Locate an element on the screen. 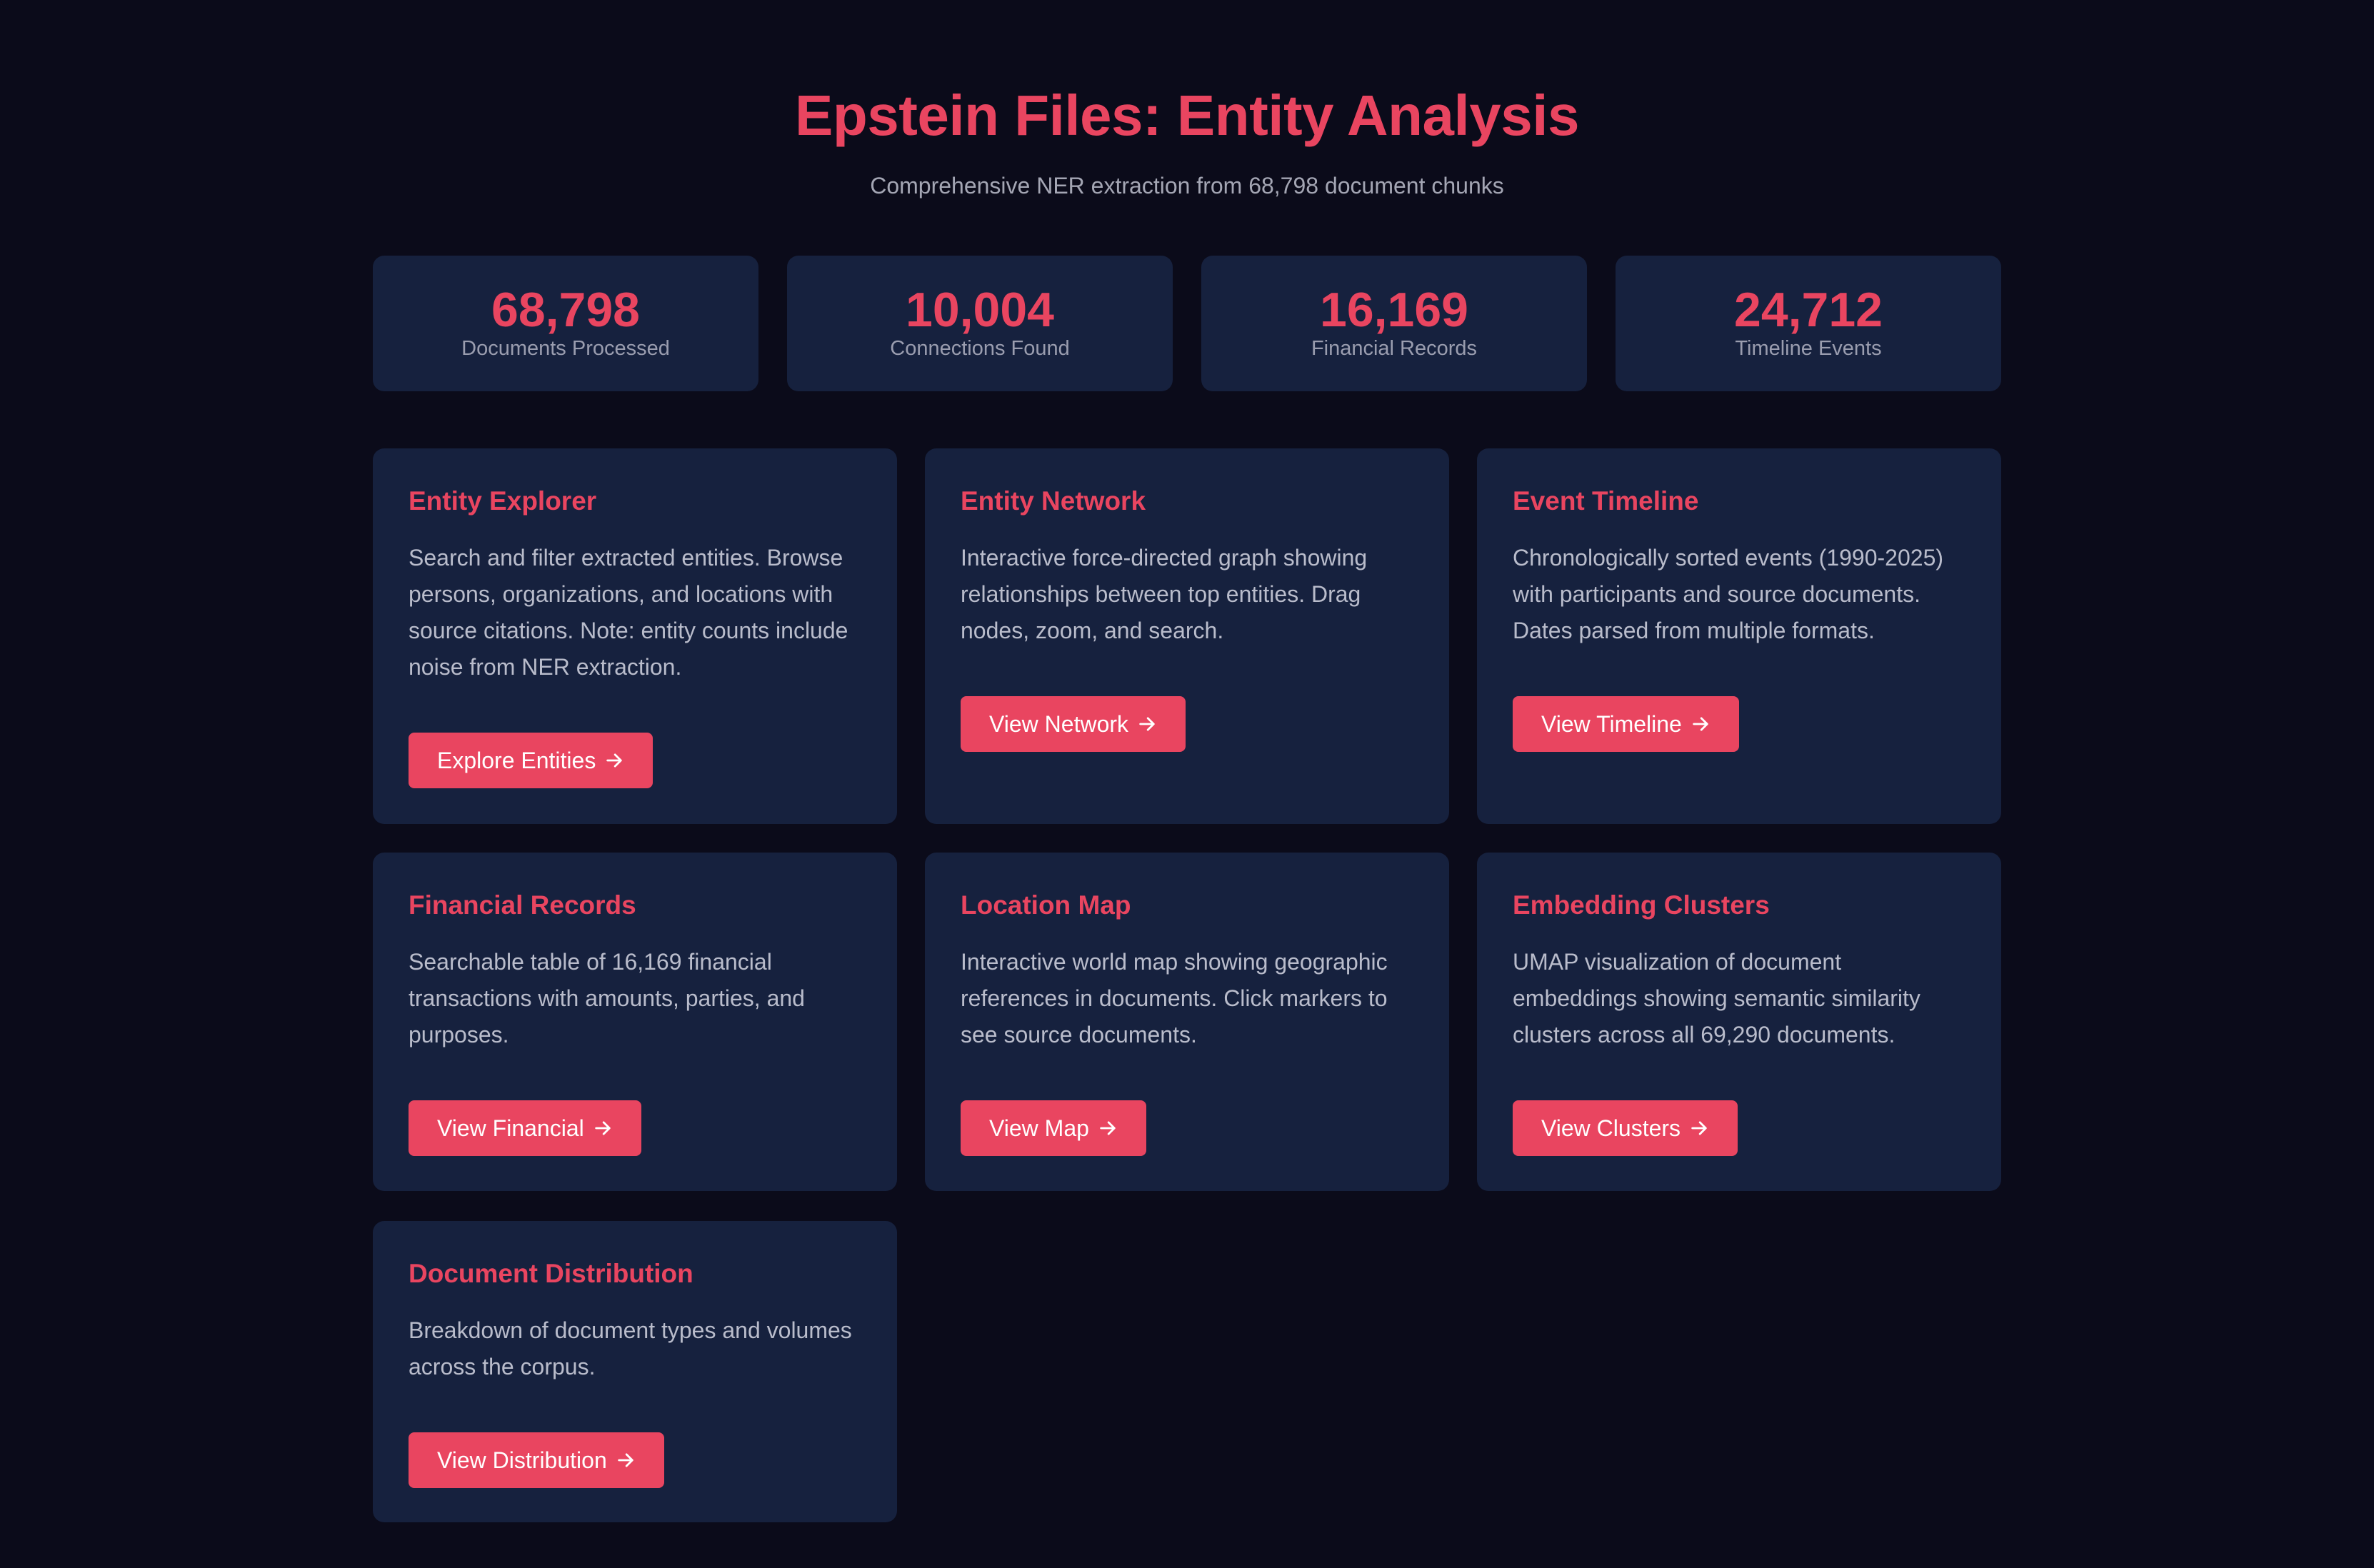 The width and height of the screenshot is (2374, 1568). view-timeline-button: View Timeline is located at coordinates (1626, 724).